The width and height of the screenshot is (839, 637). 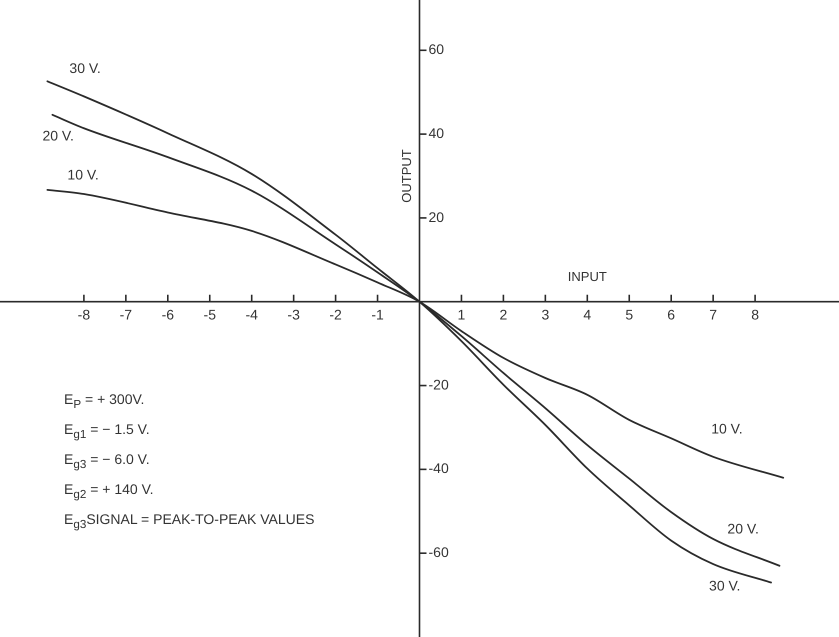 What do you see at coordinates (755, 314) in the screenshot?
I see `x-tick-label: 8` at bounding box center [755, 314].